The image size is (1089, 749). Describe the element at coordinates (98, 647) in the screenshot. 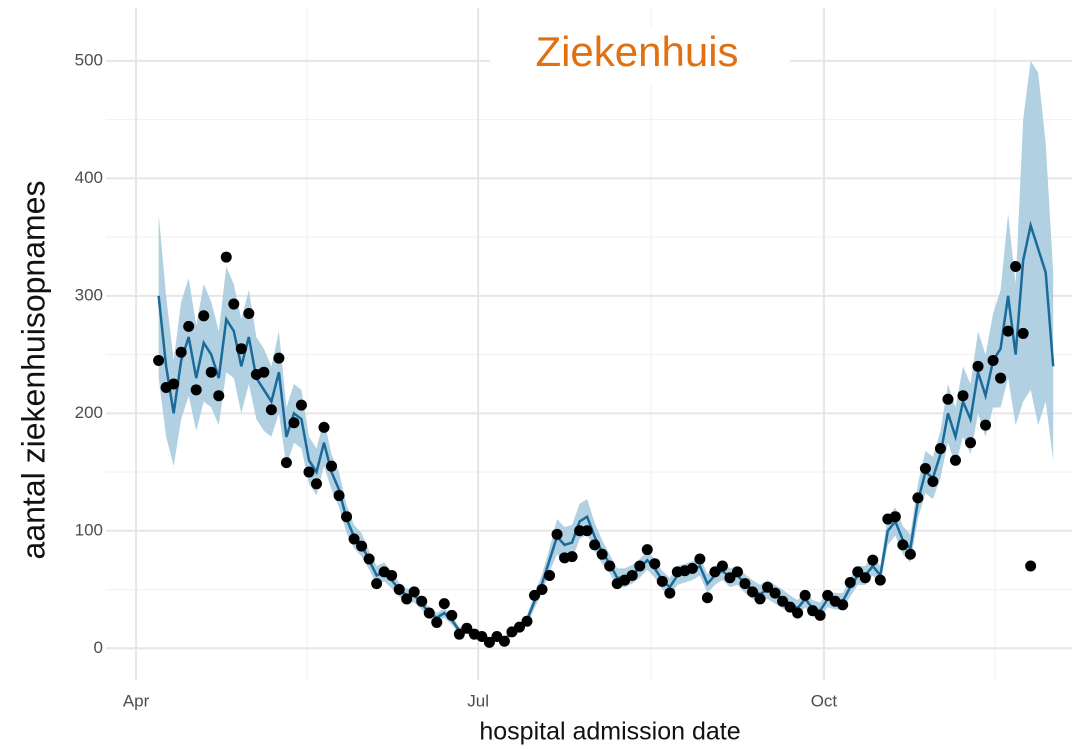

I see `y-tick-label: 0` at that location.